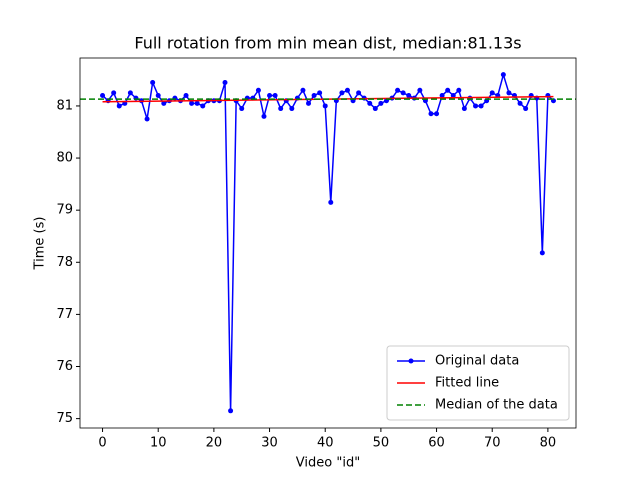  What do you see at coordinates (214, 443) in the screenshot?
I see `x-tick-label: 20` at bounding box center [214, 443].